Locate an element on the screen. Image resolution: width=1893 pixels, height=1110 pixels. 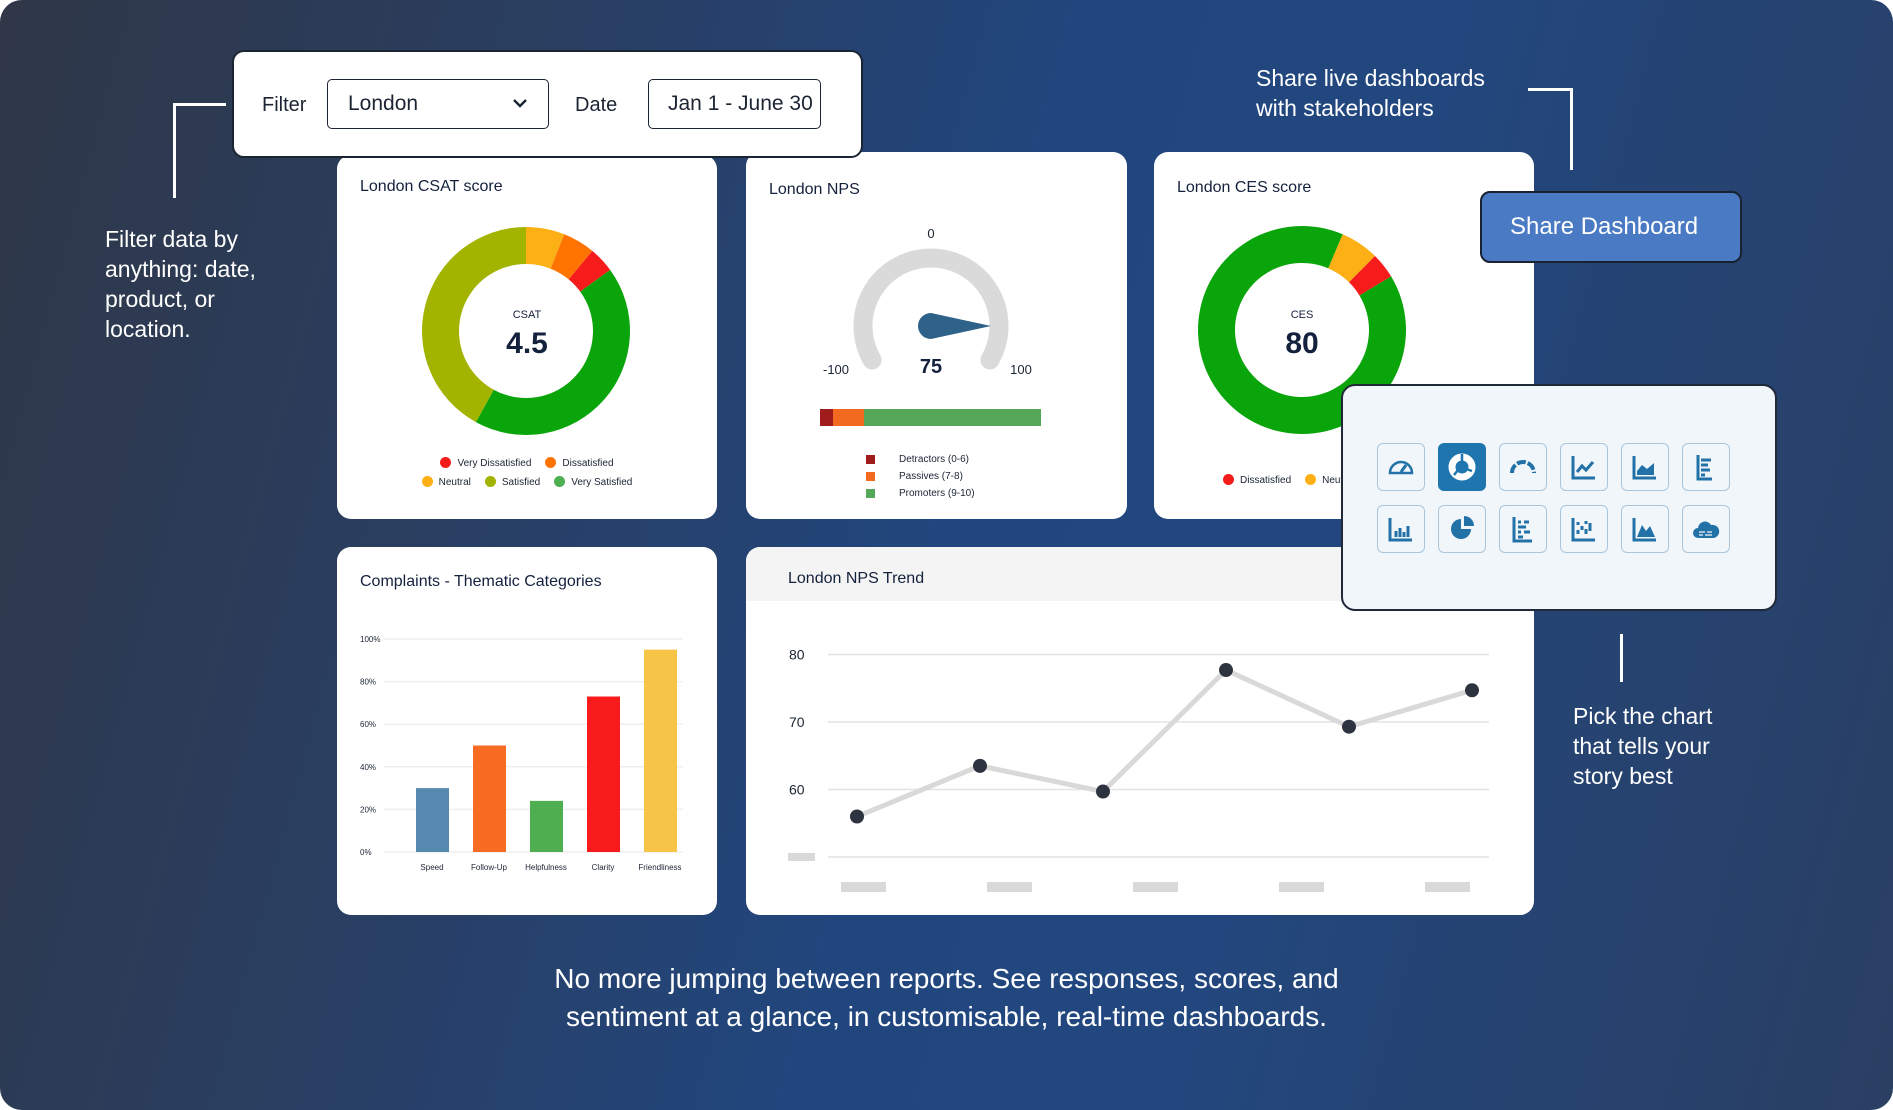
csat-score: 4.5 is located at coordinates (527, 343).